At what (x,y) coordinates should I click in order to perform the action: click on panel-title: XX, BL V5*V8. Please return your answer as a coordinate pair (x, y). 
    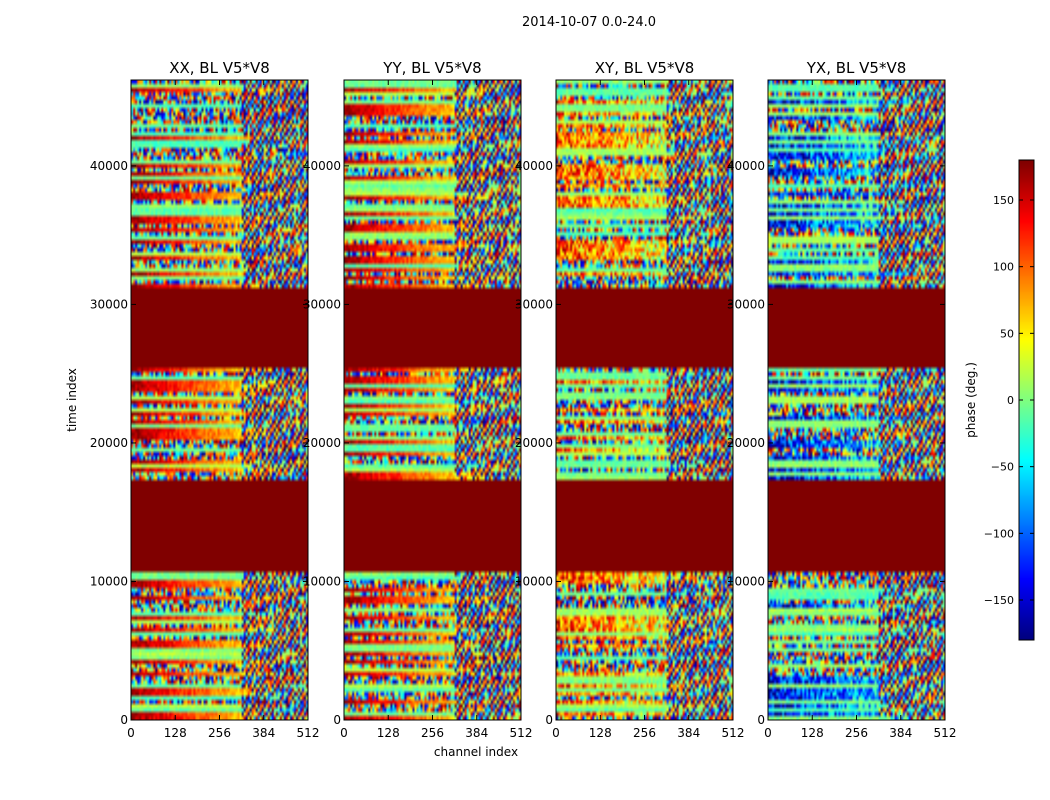
    Looking at the image, I should click on (219, 68).